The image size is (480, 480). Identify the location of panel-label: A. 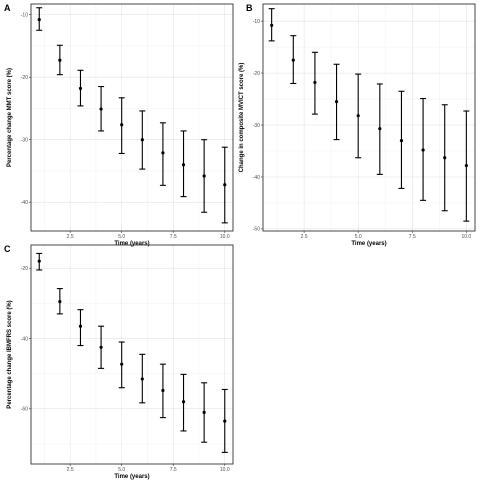
(7, 8).